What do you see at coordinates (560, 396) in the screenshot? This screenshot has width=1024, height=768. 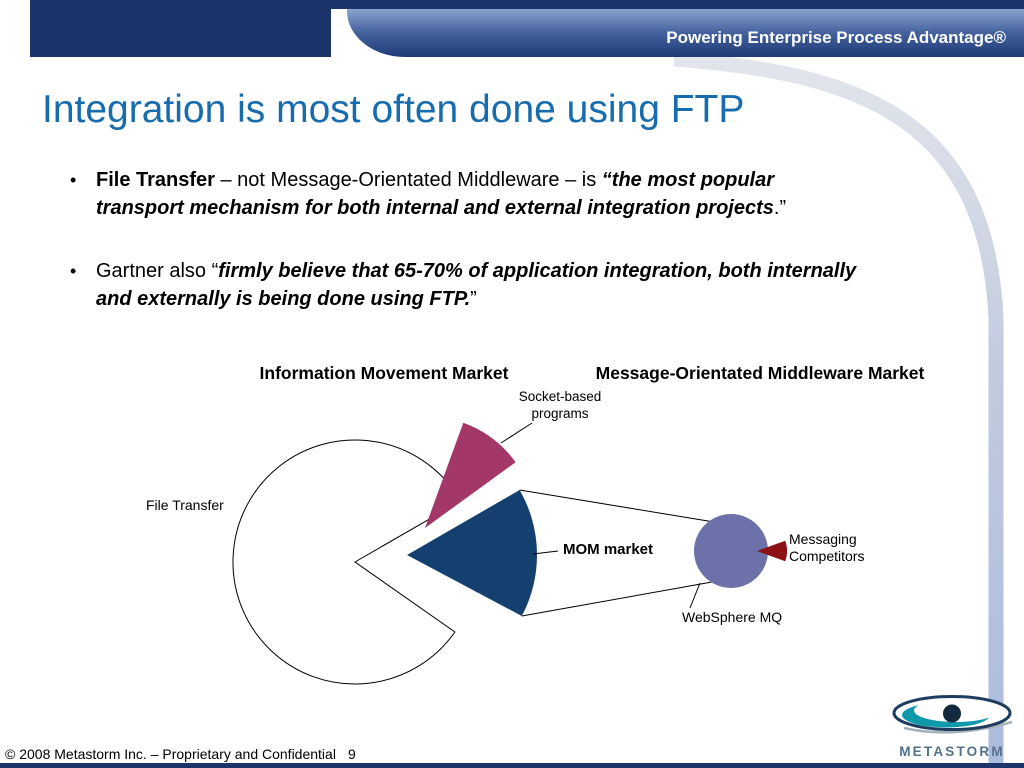 I see `label-line: Socket-based` at bounding box center [560, 396].